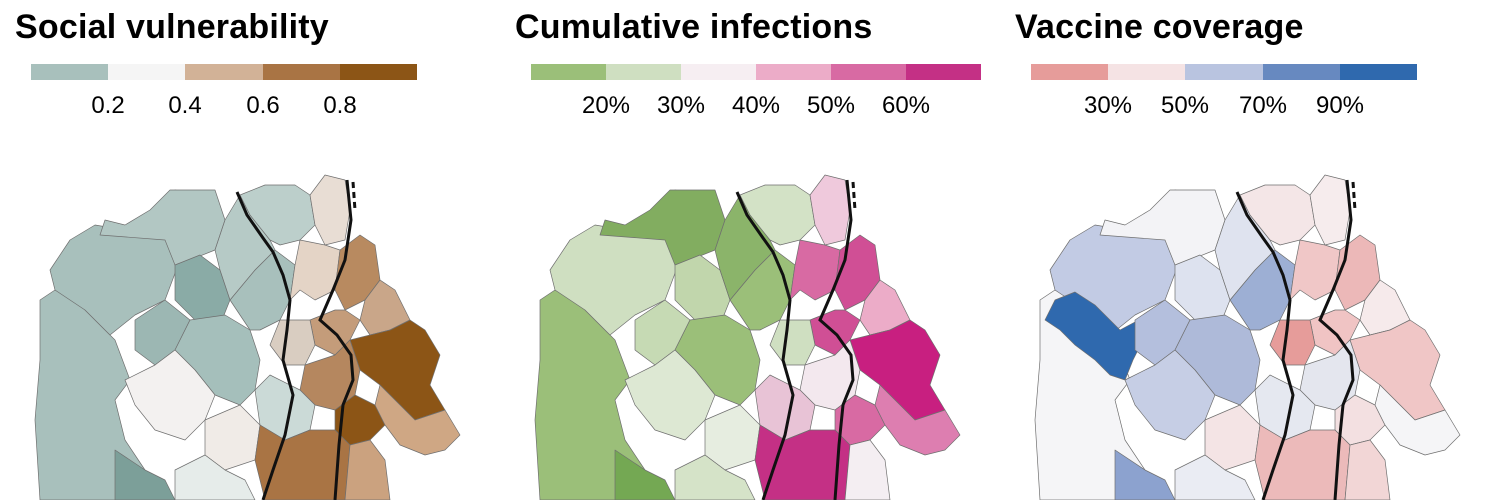  I want to click on legend-tick-label: 70%, so click(1263, 105).